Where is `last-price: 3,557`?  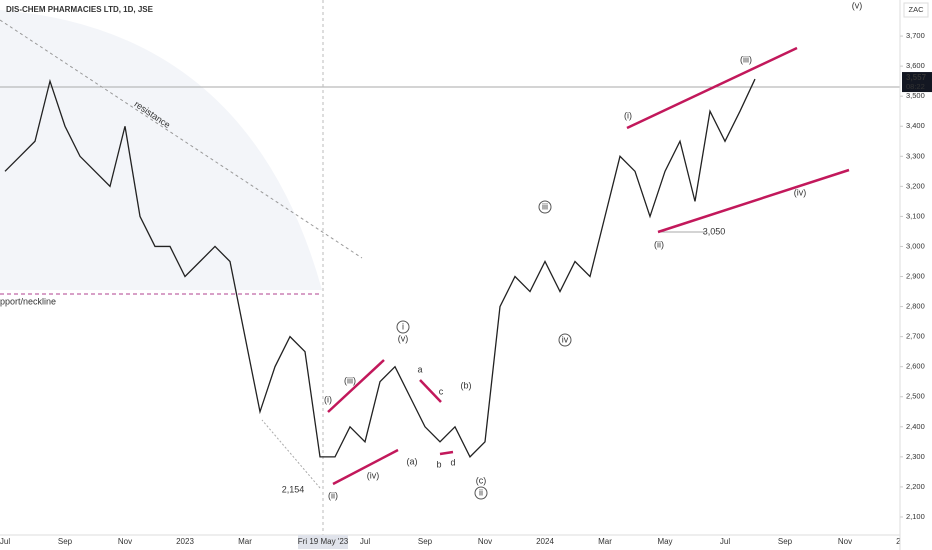
last-price: 3,557 is located at coordinates (916, 77).